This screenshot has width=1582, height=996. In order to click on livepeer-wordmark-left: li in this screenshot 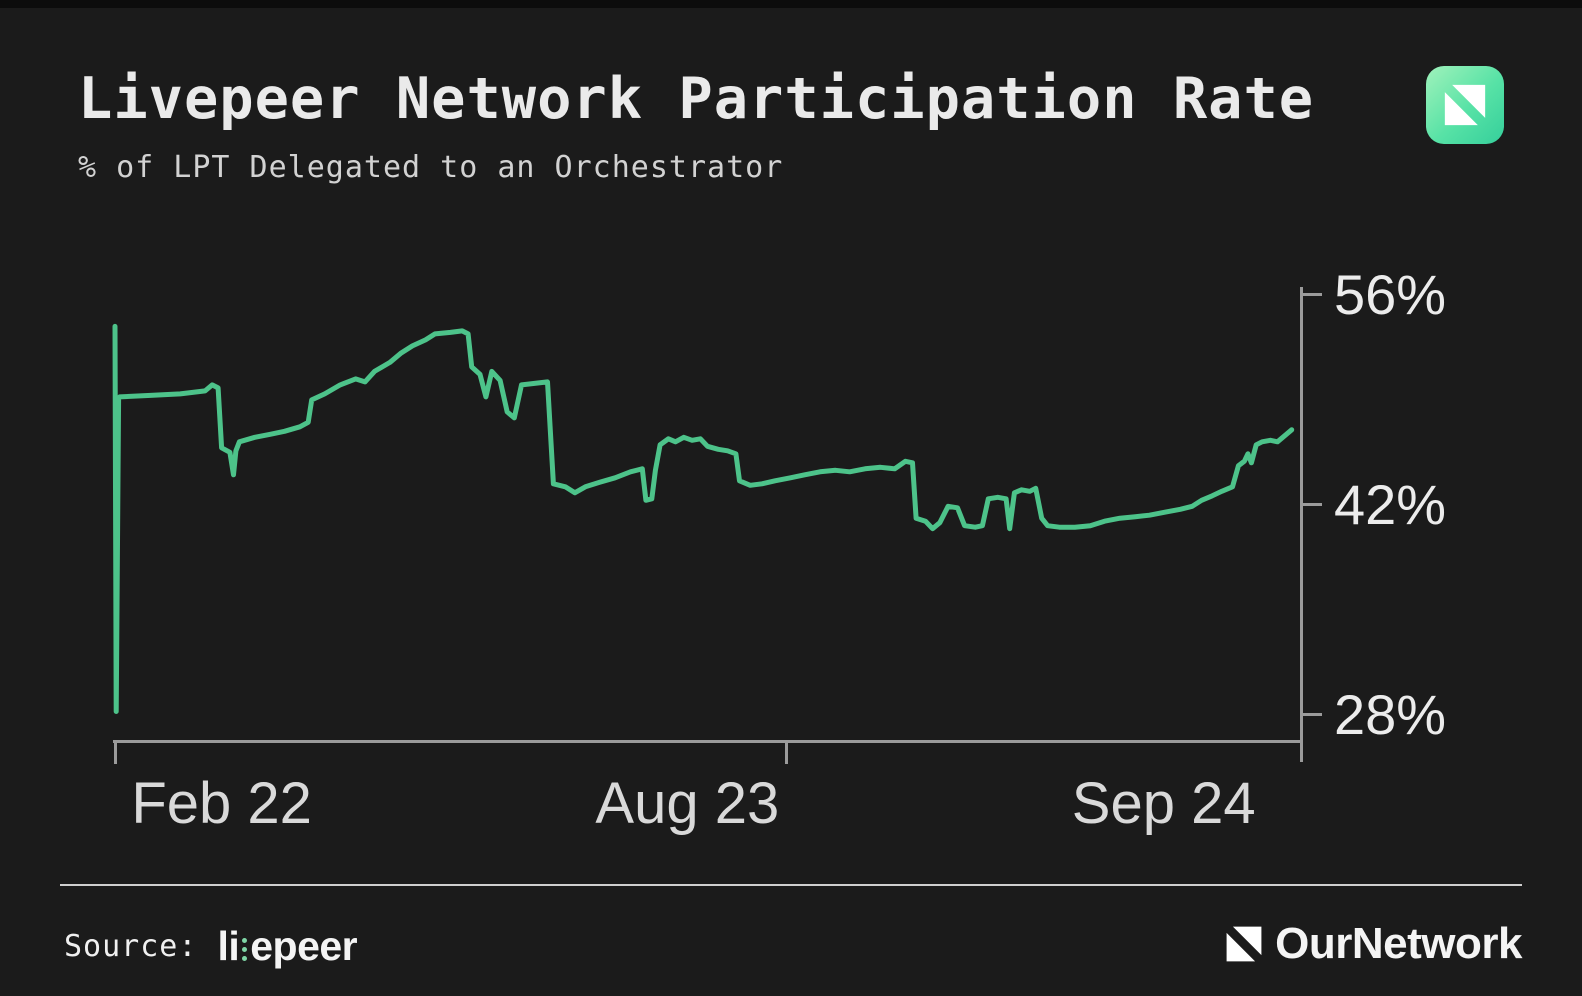, I will do `click(228, 945)`.